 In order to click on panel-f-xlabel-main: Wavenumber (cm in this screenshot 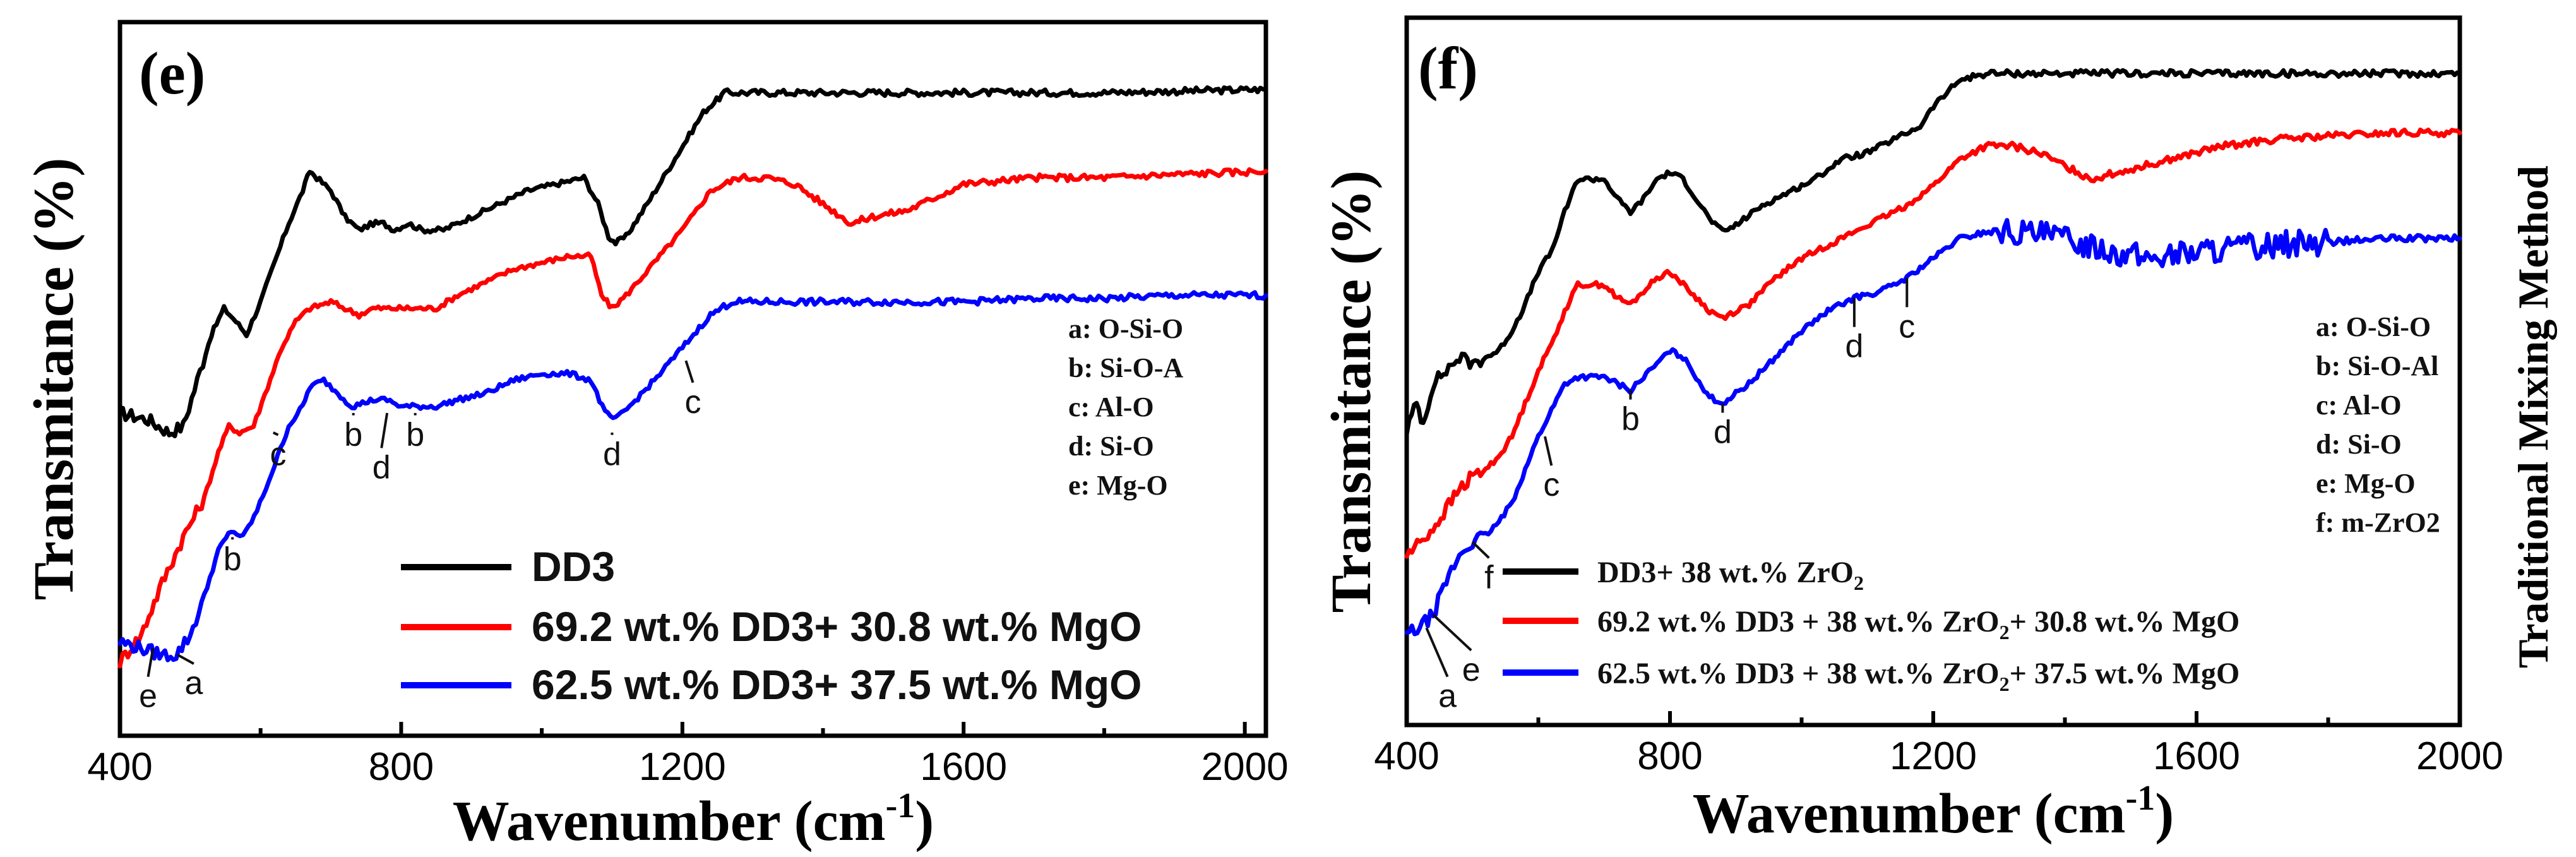, I will do `click(1909, 813)`.